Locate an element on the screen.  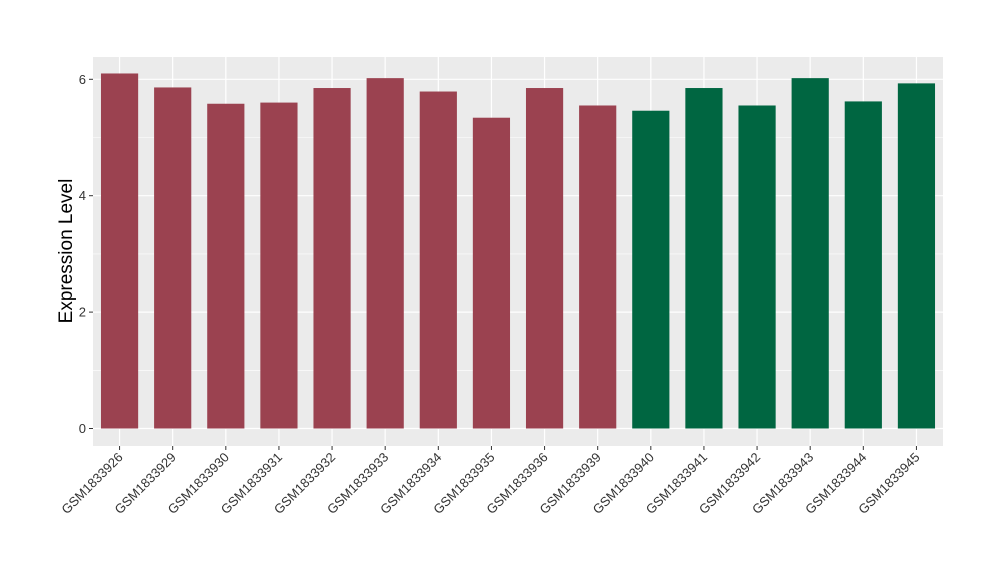
bar-GSM1833939 is located at coordinates (598, 267).